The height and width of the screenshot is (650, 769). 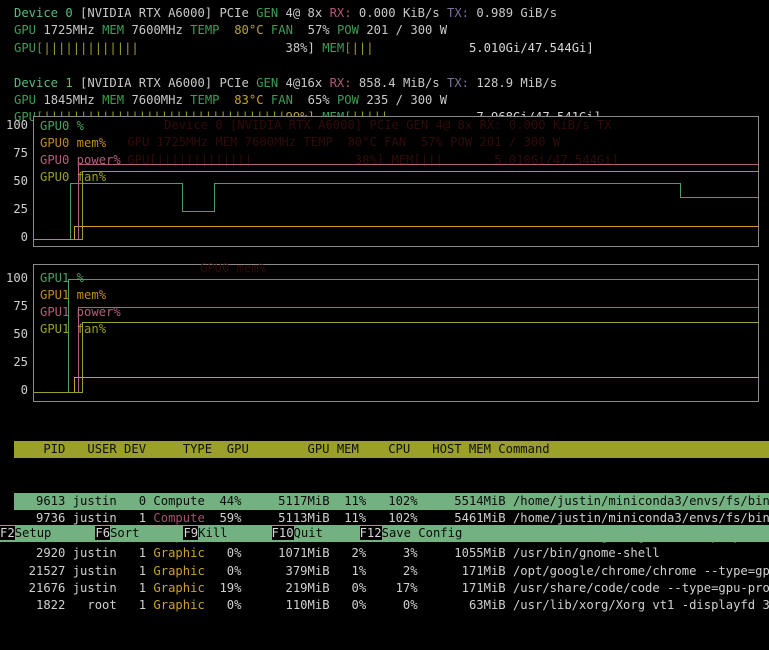 I want to click on fkey-label-f6: Sort, so click(x=147, y=532).